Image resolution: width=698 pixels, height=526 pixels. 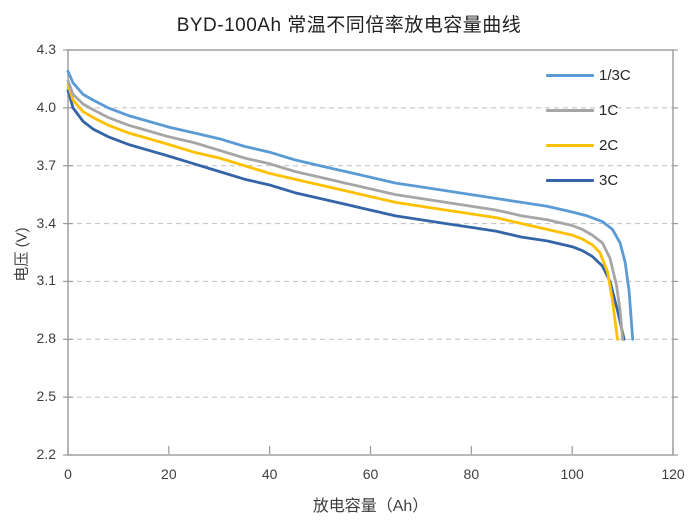 What do you see at coordinates (46, 338) in the screenshot?
I see `y-tick-label: 2.8` at bounding box center [46, 338].